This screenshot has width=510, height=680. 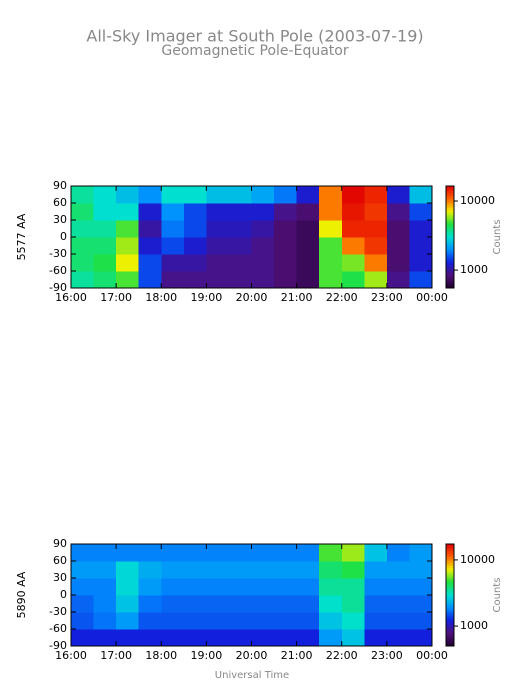 I want to click on x-tick-label: 18:00, so click(x=161, y=297).